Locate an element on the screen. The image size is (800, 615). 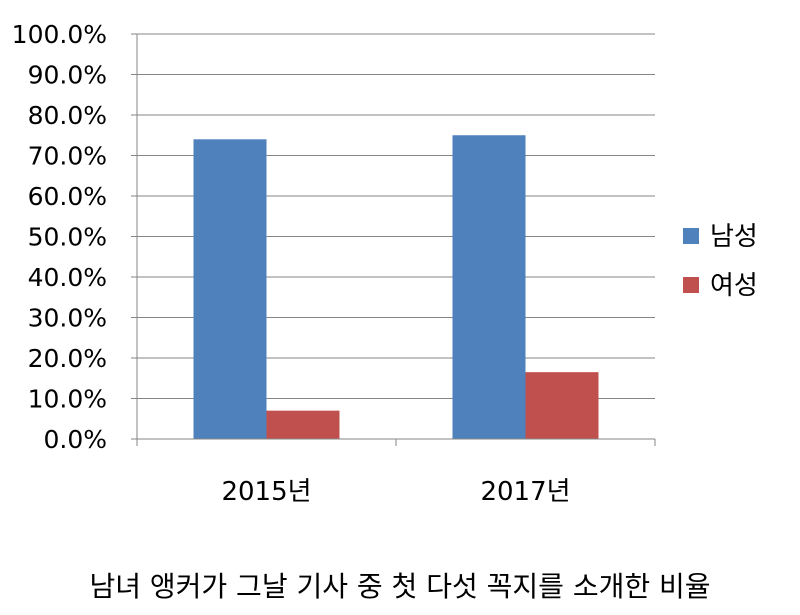
y-tick-label: 40.0% is located at coordinates (67, 277).